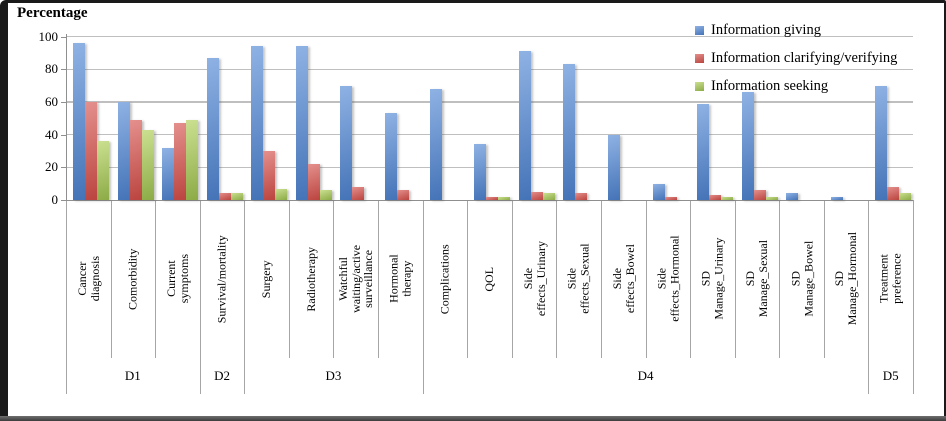 The height and width of the screenshot is (421, 946). I want to click on y-axis-label-60: 60, so click(51, 101).